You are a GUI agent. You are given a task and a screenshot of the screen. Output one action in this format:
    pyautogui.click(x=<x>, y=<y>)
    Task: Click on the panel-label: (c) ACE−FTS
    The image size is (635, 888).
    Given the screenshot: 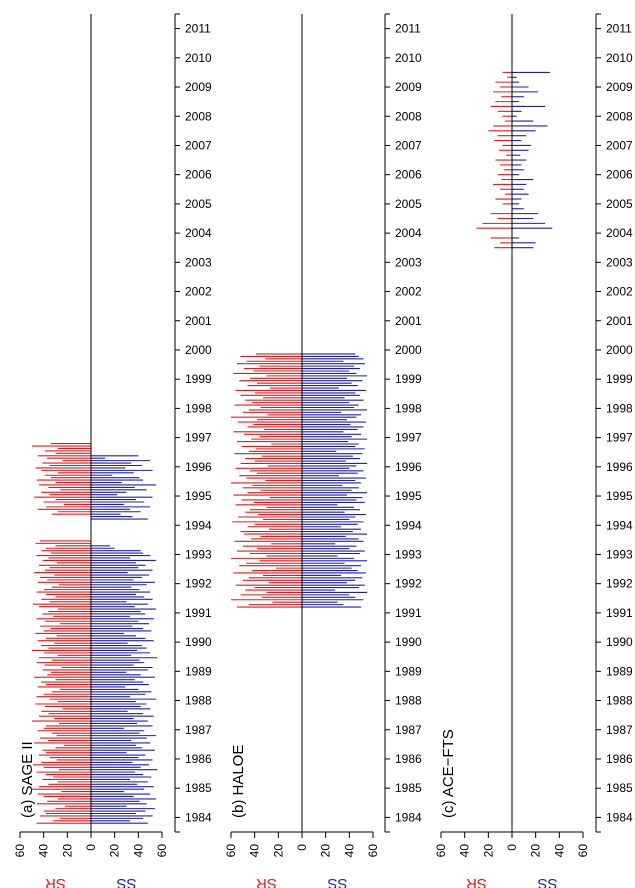 What is the action you would take?
    pyautogui.click(x=448, y=773)
    